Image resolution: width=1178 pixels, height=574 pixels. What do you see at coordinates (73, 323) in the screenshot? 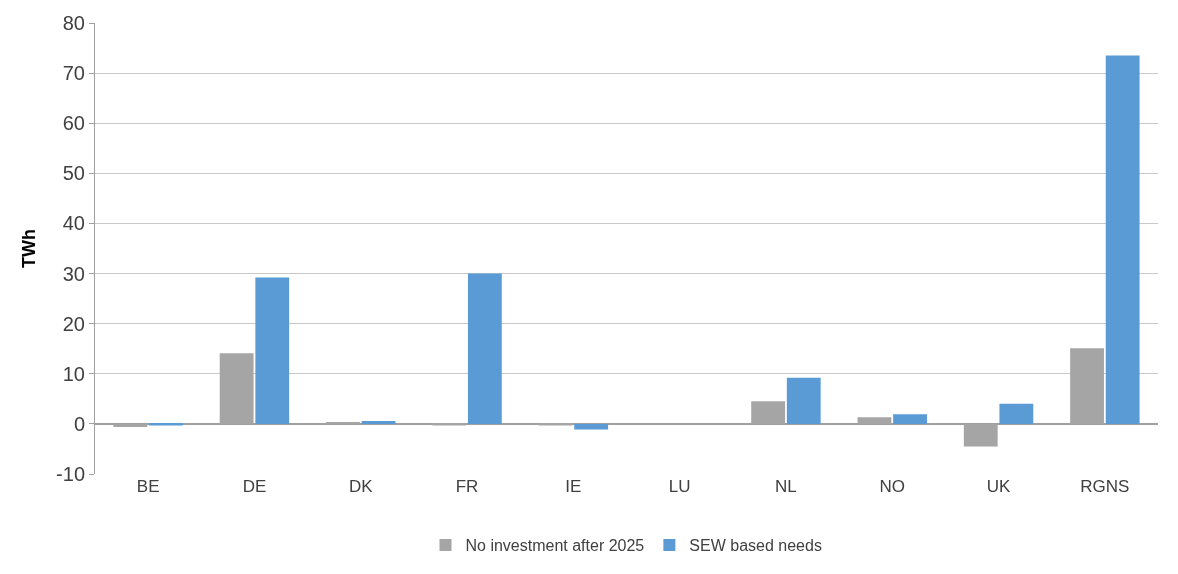
I see `y-tick-label: 20` at bounding box center [73, 323].